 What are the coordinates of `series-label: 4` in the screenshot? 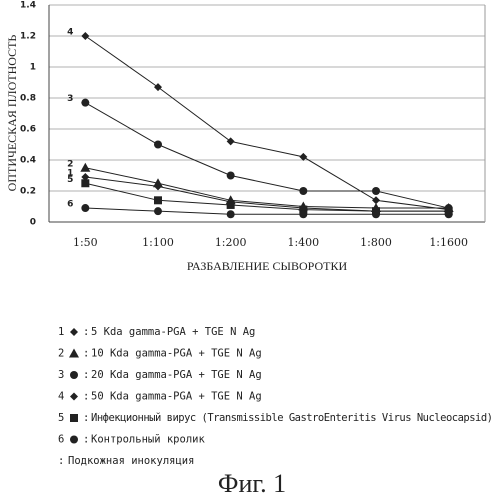 It's located at (70, 33).